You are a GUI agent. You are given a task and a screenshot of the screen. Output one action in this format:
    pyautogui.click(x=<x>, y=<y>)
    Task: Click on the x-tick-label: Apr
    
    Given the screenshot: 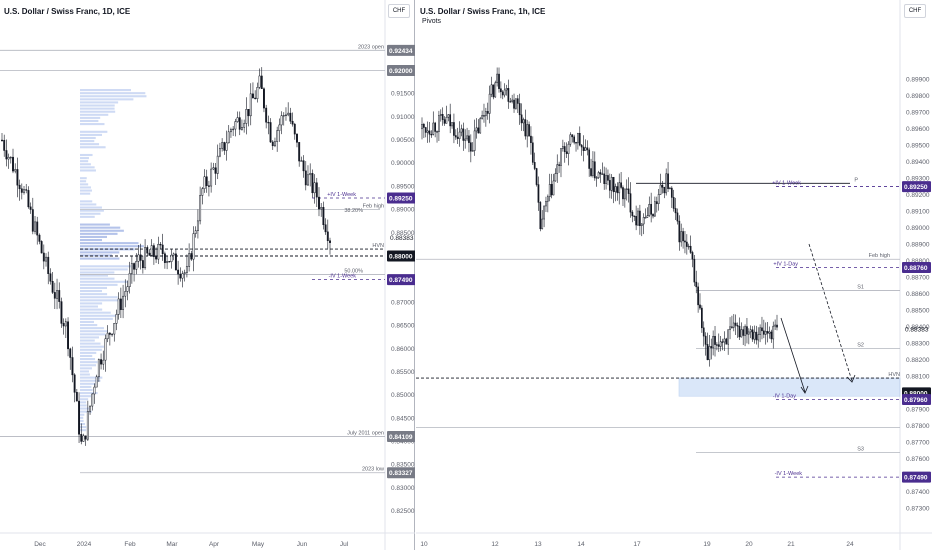 What is the action you would take?
    pyautogui.click(x=214, y=544)
    